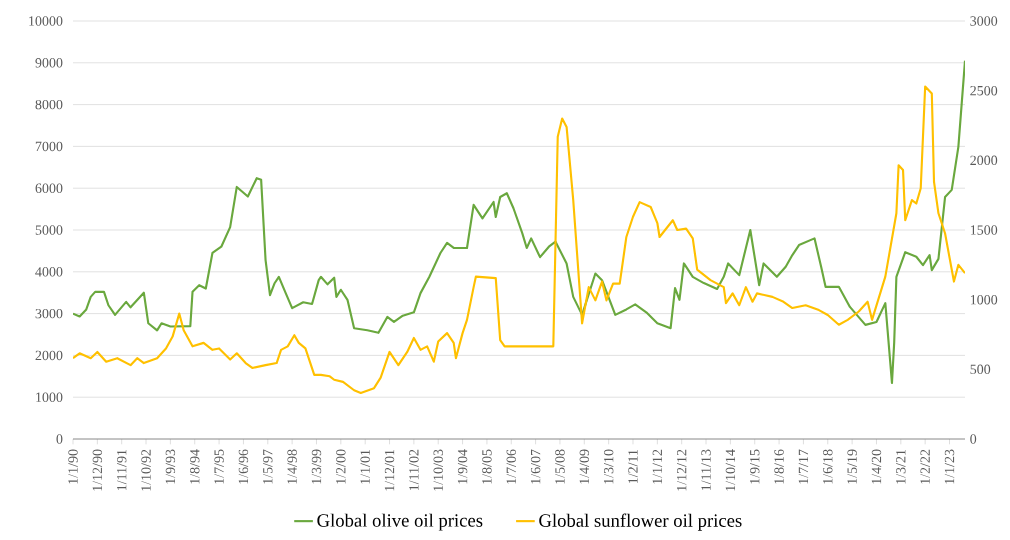 This screenshot has height=540, width=1010. What do you see at coordinates (681, 470) in the screenshot?
I see `x-tick-label: 1/12/12` at bounding box center [681, 470].